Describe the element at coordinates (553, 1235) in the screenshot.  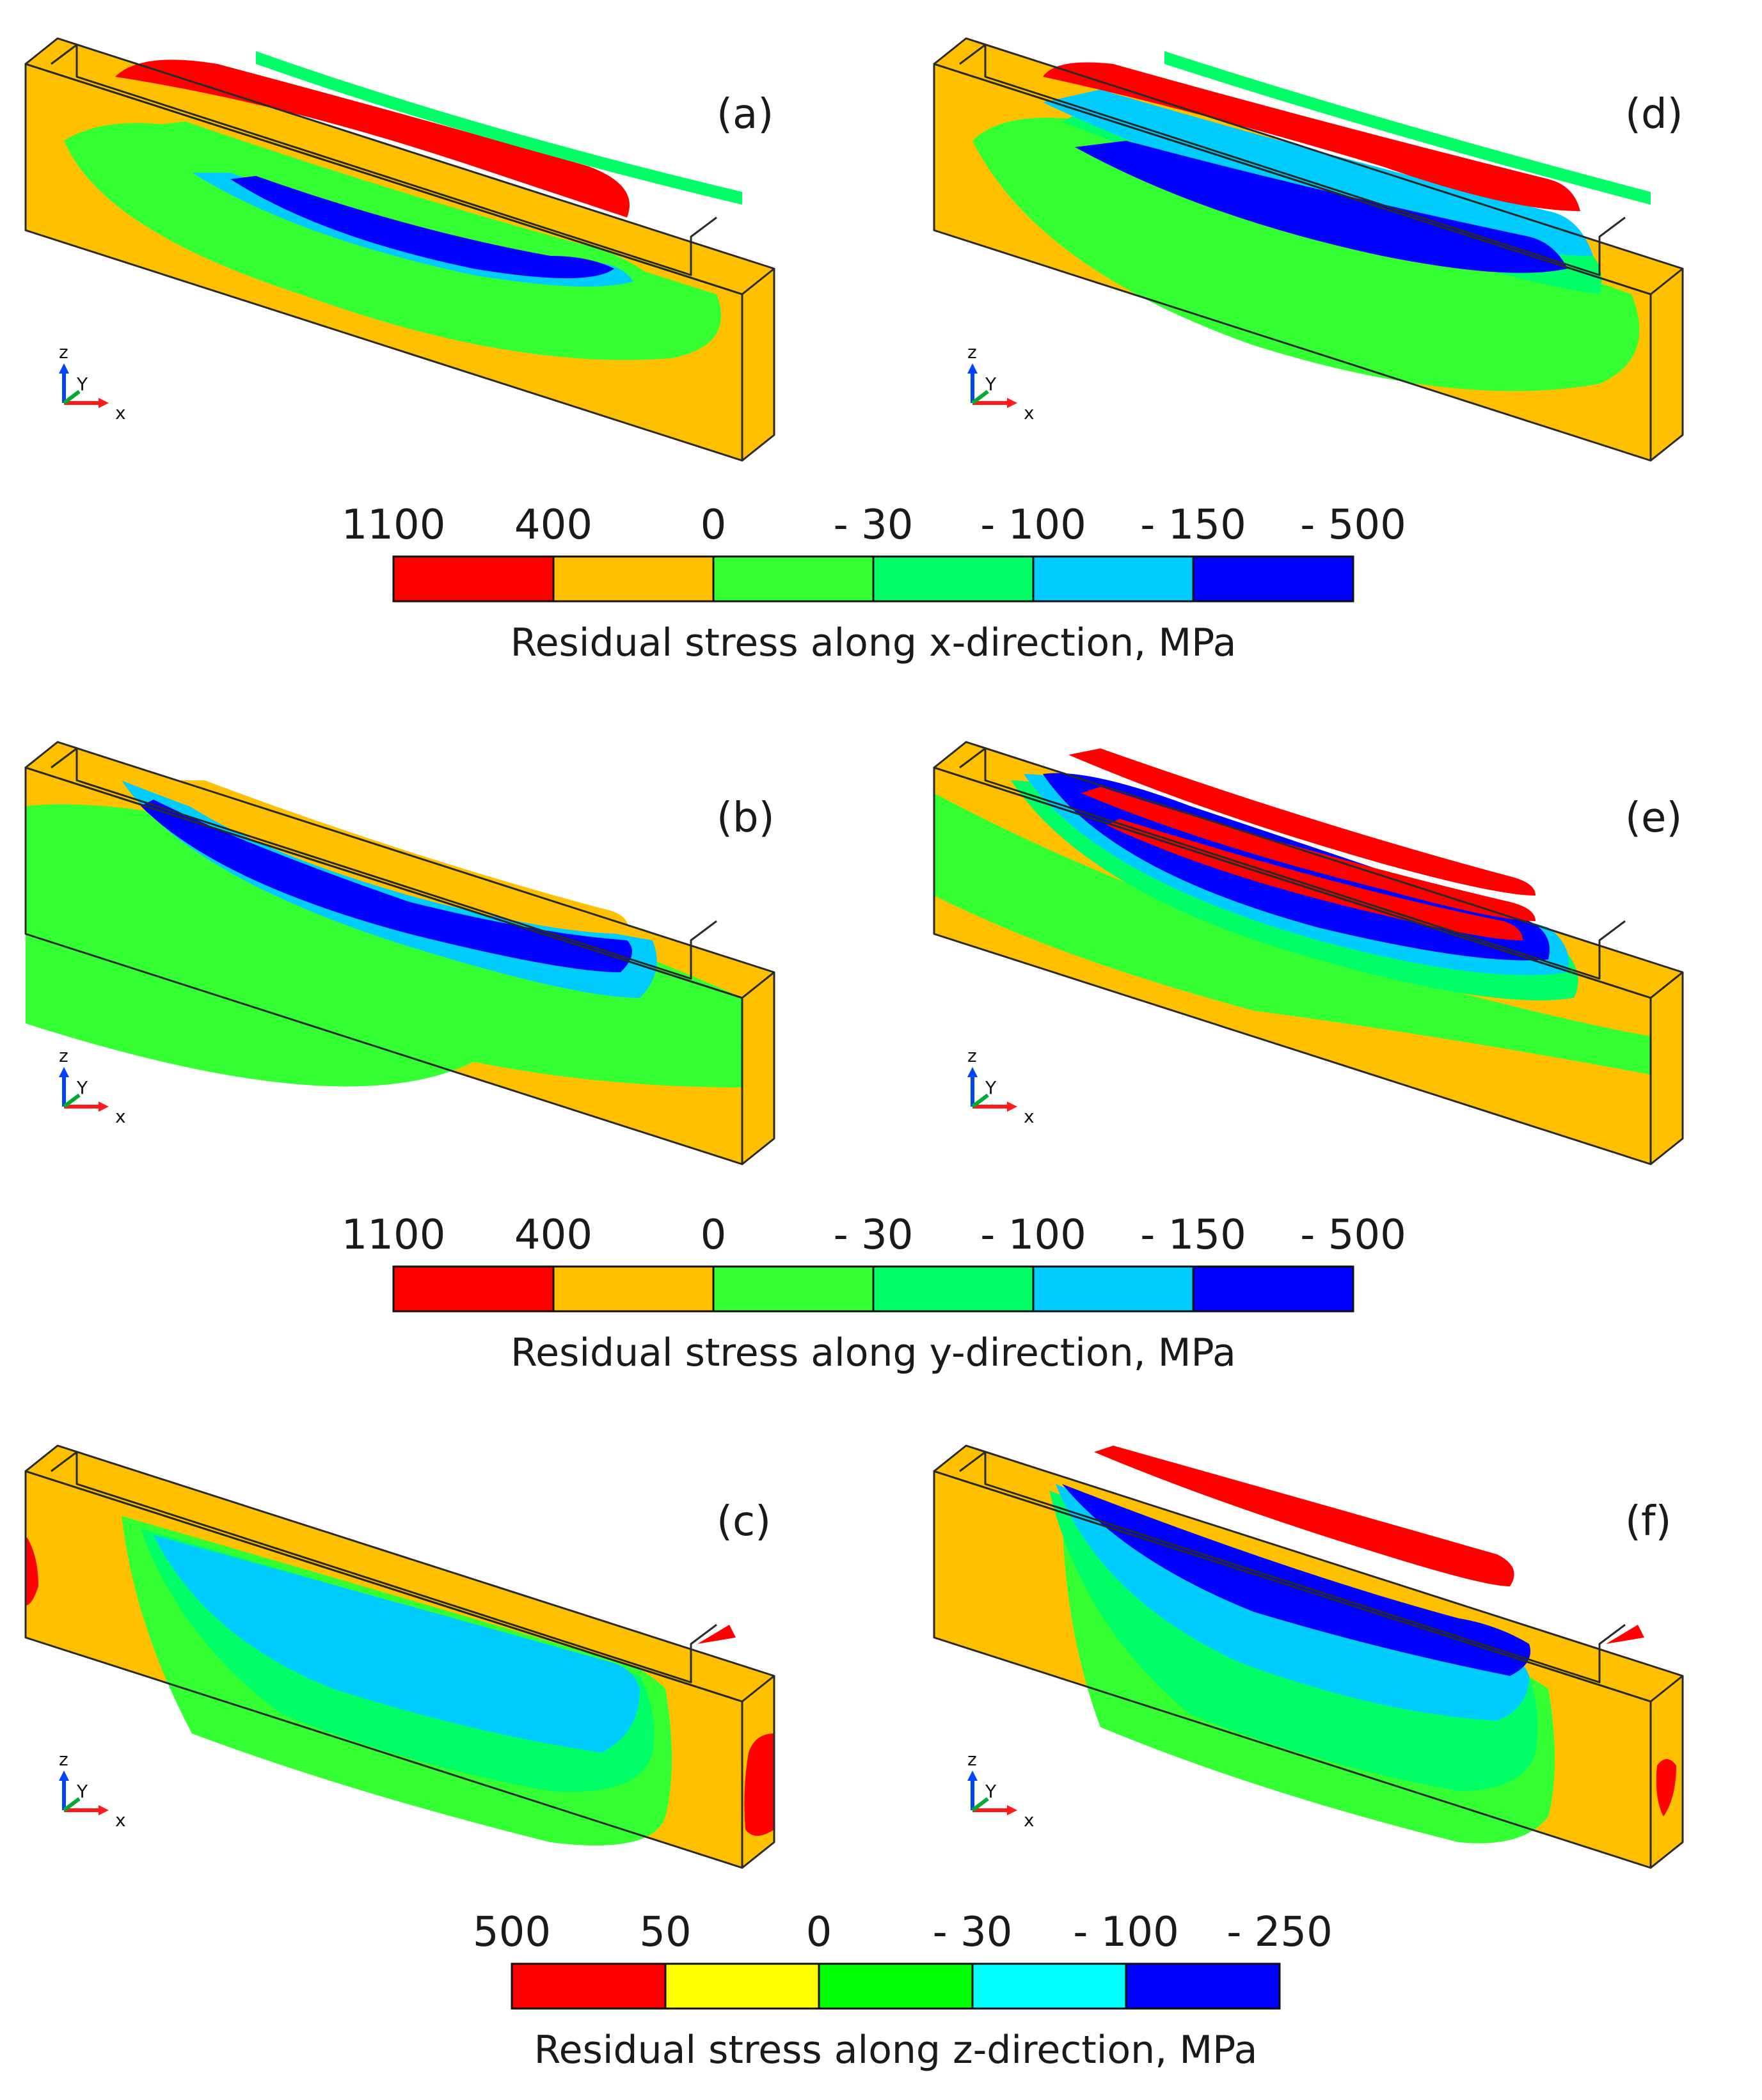
I see `colorbar-y-tick-1: 400` at that location.